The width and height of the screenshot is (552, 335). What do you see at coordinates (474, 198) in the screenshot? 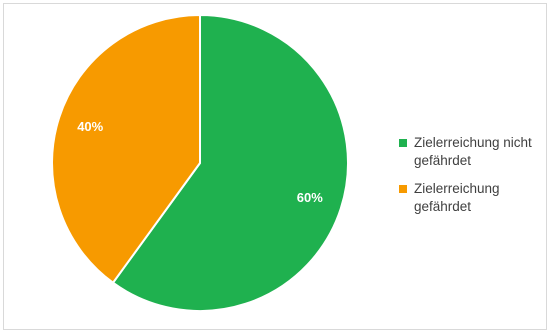
I see `legend-item-endangered: Zielerreichung gefährdet` at bounding box center [474, 198].